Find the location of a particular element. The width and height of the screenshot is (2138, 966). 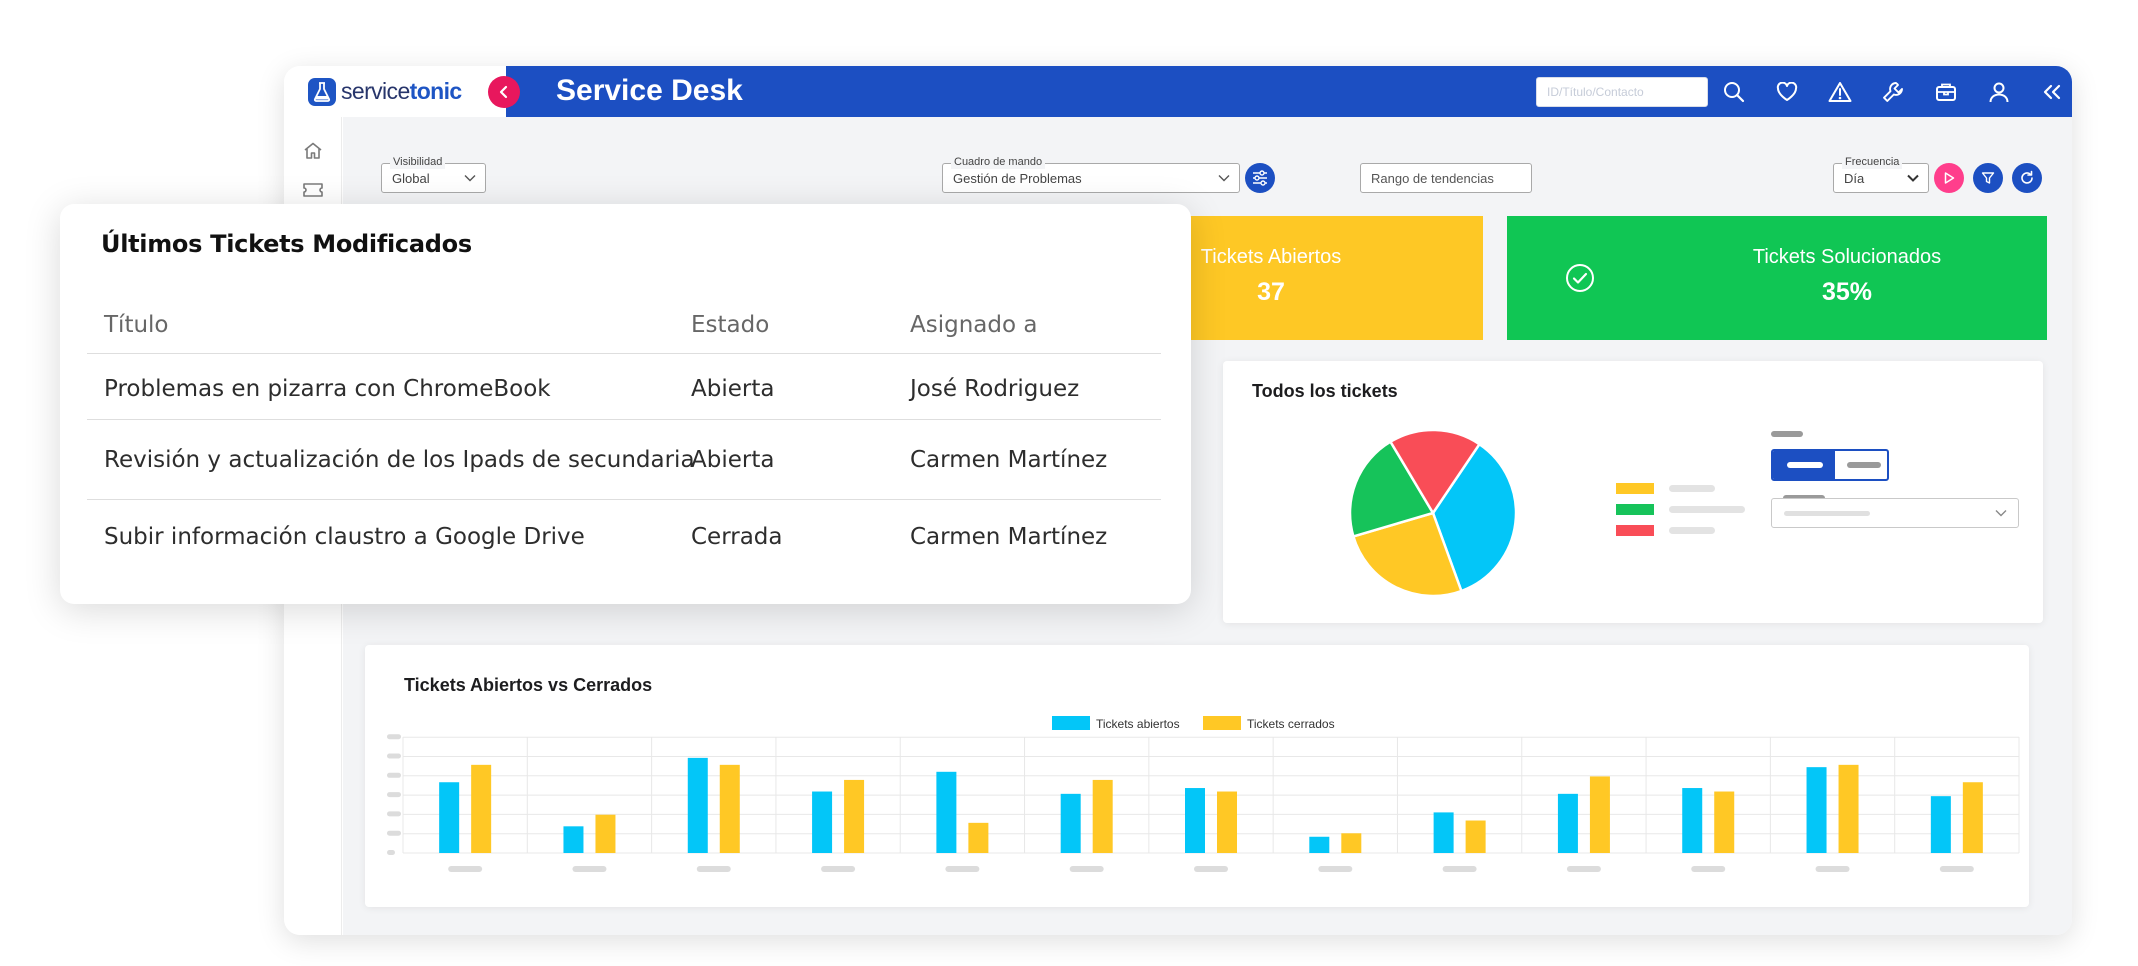

kpi-open-value: 37 is located at coordinates (1271, 292).